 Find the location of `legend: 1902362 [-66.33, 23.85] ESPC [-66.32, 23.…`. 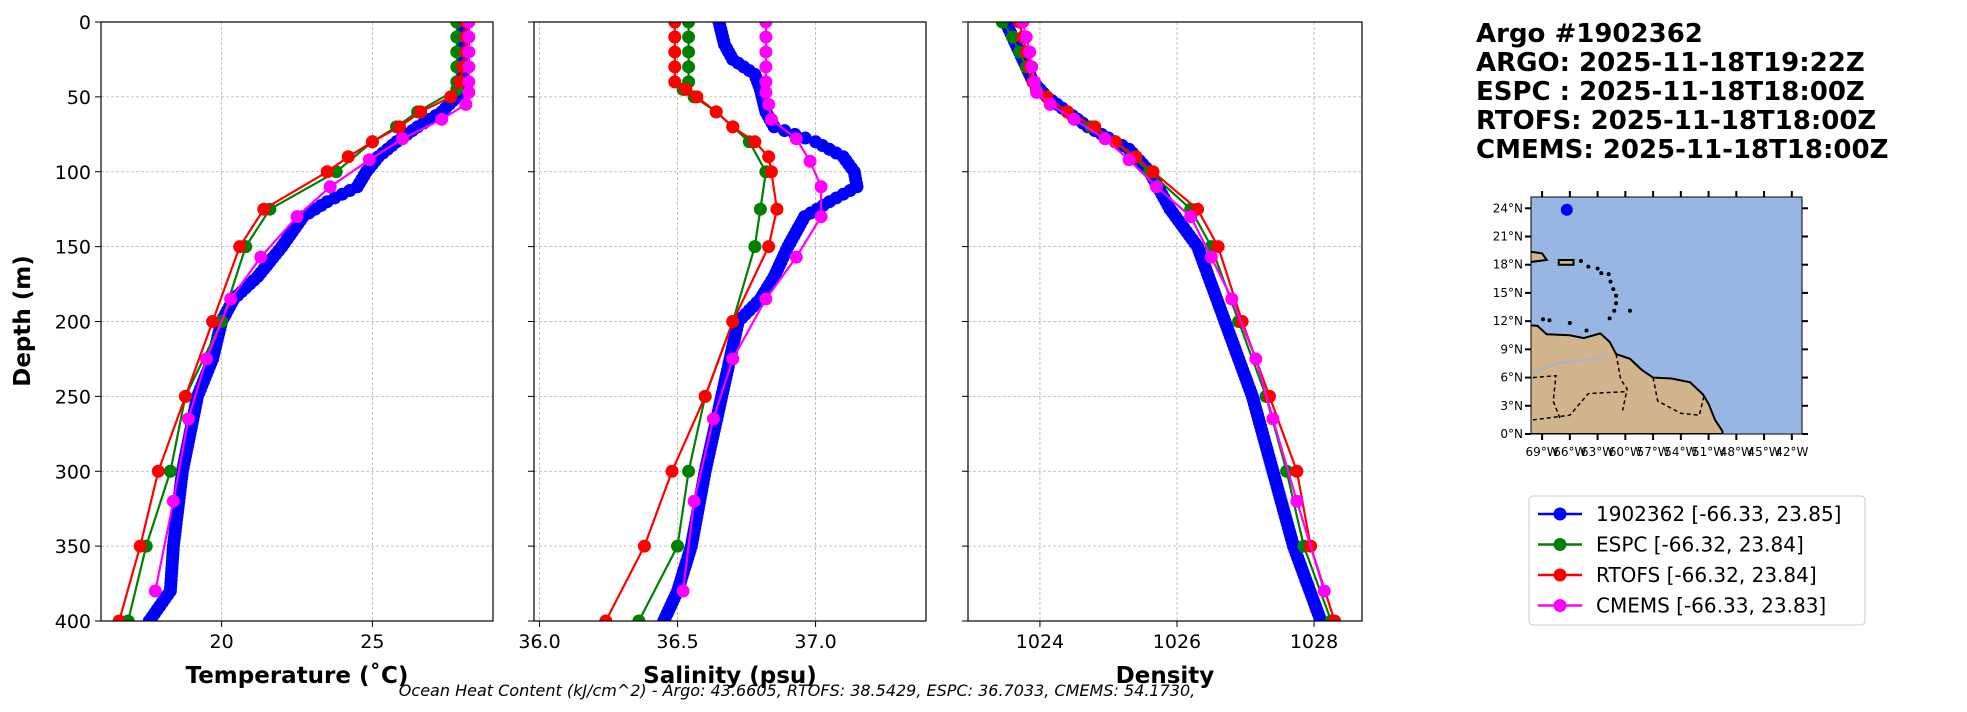

legend: 1902362 [-66.33, 23.85] ESPC [-66.32, 23.… is located at coordinates (1697, 560).